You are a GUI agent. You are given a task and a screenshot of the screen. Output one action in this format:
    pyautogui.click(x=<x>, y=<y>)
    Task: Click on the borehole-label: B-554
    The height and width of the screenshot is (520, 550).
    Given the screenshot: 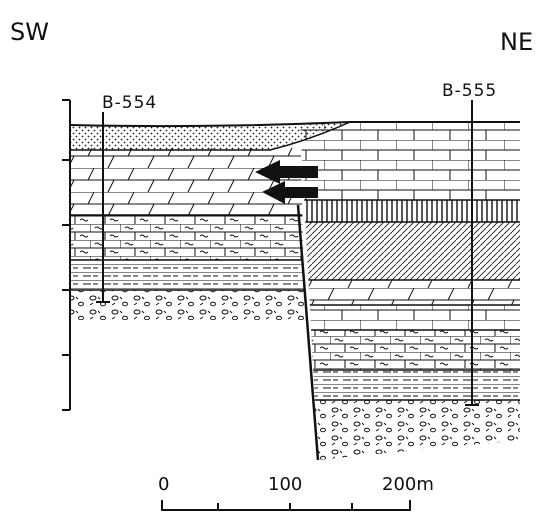 What is the action you would take?
    pyautogui.click(x=129, y=103)
    